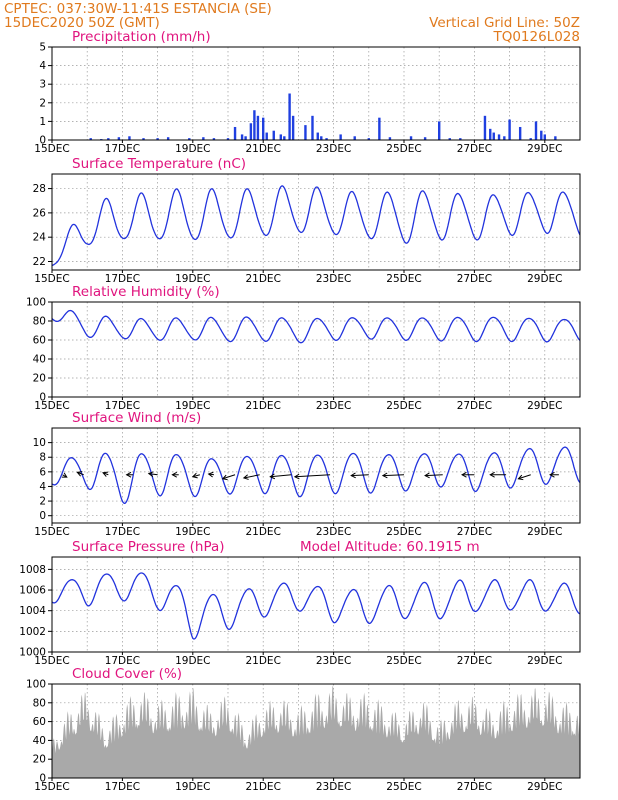 Image resolution: width=618 pixels, height=800 pixels. I want to click on rh-xtick-label: 27DEC, so click(474, 406).